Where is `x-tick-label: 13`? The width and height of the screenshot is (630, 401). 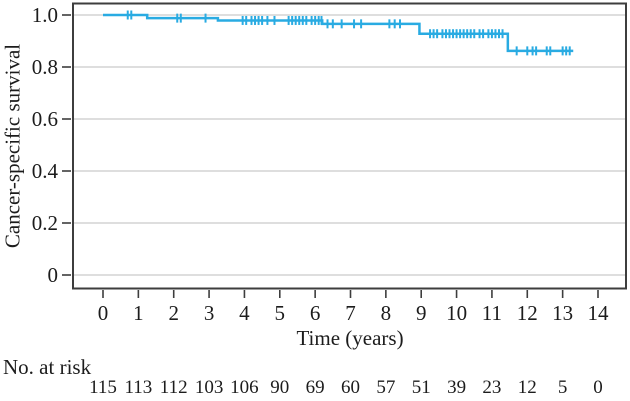 x-tick-label: 13 is located at coordinates (563, 313).